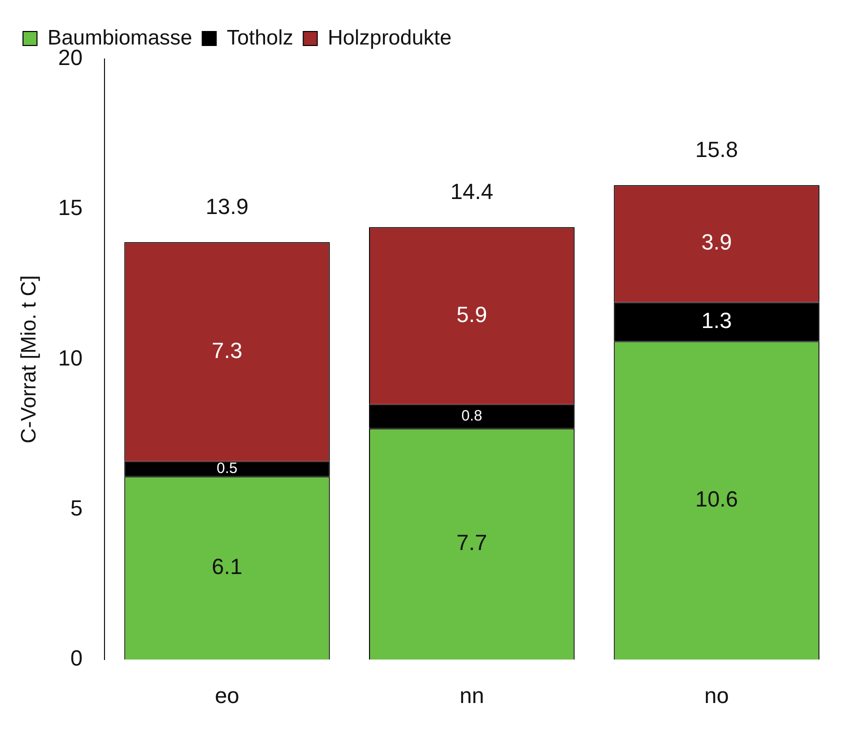 The height and width of the screenshot is (742, 852). Describe the element at coordinates (76, 658) in the screenshot. I see `y-tick-label: 0` at that location.